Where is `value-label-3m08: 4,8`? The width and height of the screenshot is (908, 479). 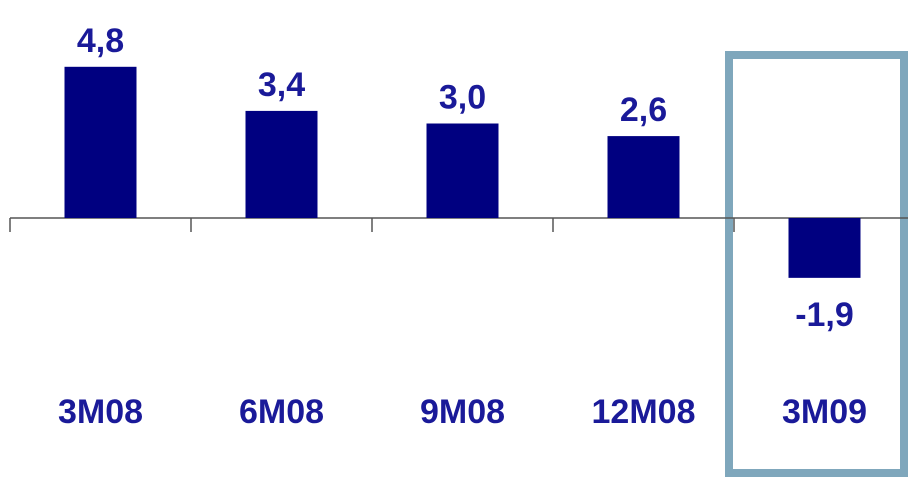 value-label-3m08: 4,8 is located at coordinates (100, 41).